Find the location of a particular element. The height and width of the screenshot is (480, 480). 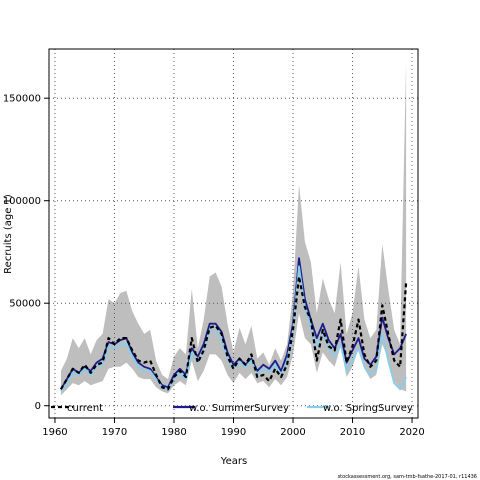

x-tick-label: 1970 is located at coordinates (114, 432).